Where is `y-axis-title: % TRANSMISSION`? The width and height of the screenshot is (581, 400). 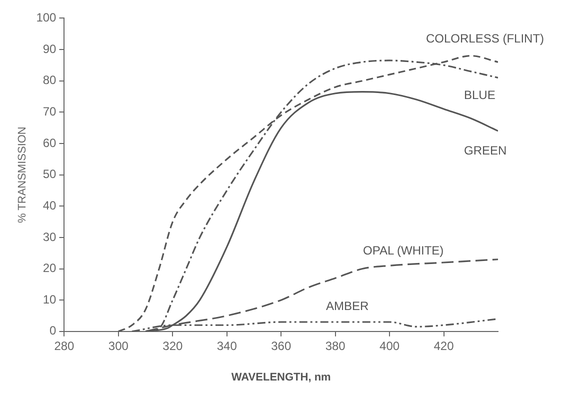 y-axis-title: % TRANSMISSION is located at coordinates (22, 174).